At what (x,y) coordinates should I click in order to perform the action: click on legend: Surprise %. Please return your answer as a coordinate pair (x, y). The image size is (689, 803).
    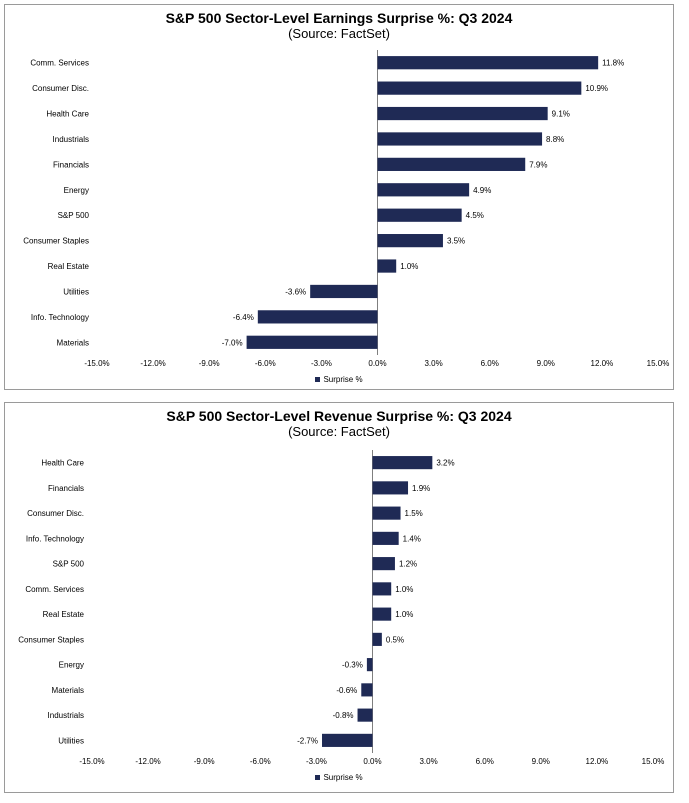
    Looking at the image, I should click on (339, 379).